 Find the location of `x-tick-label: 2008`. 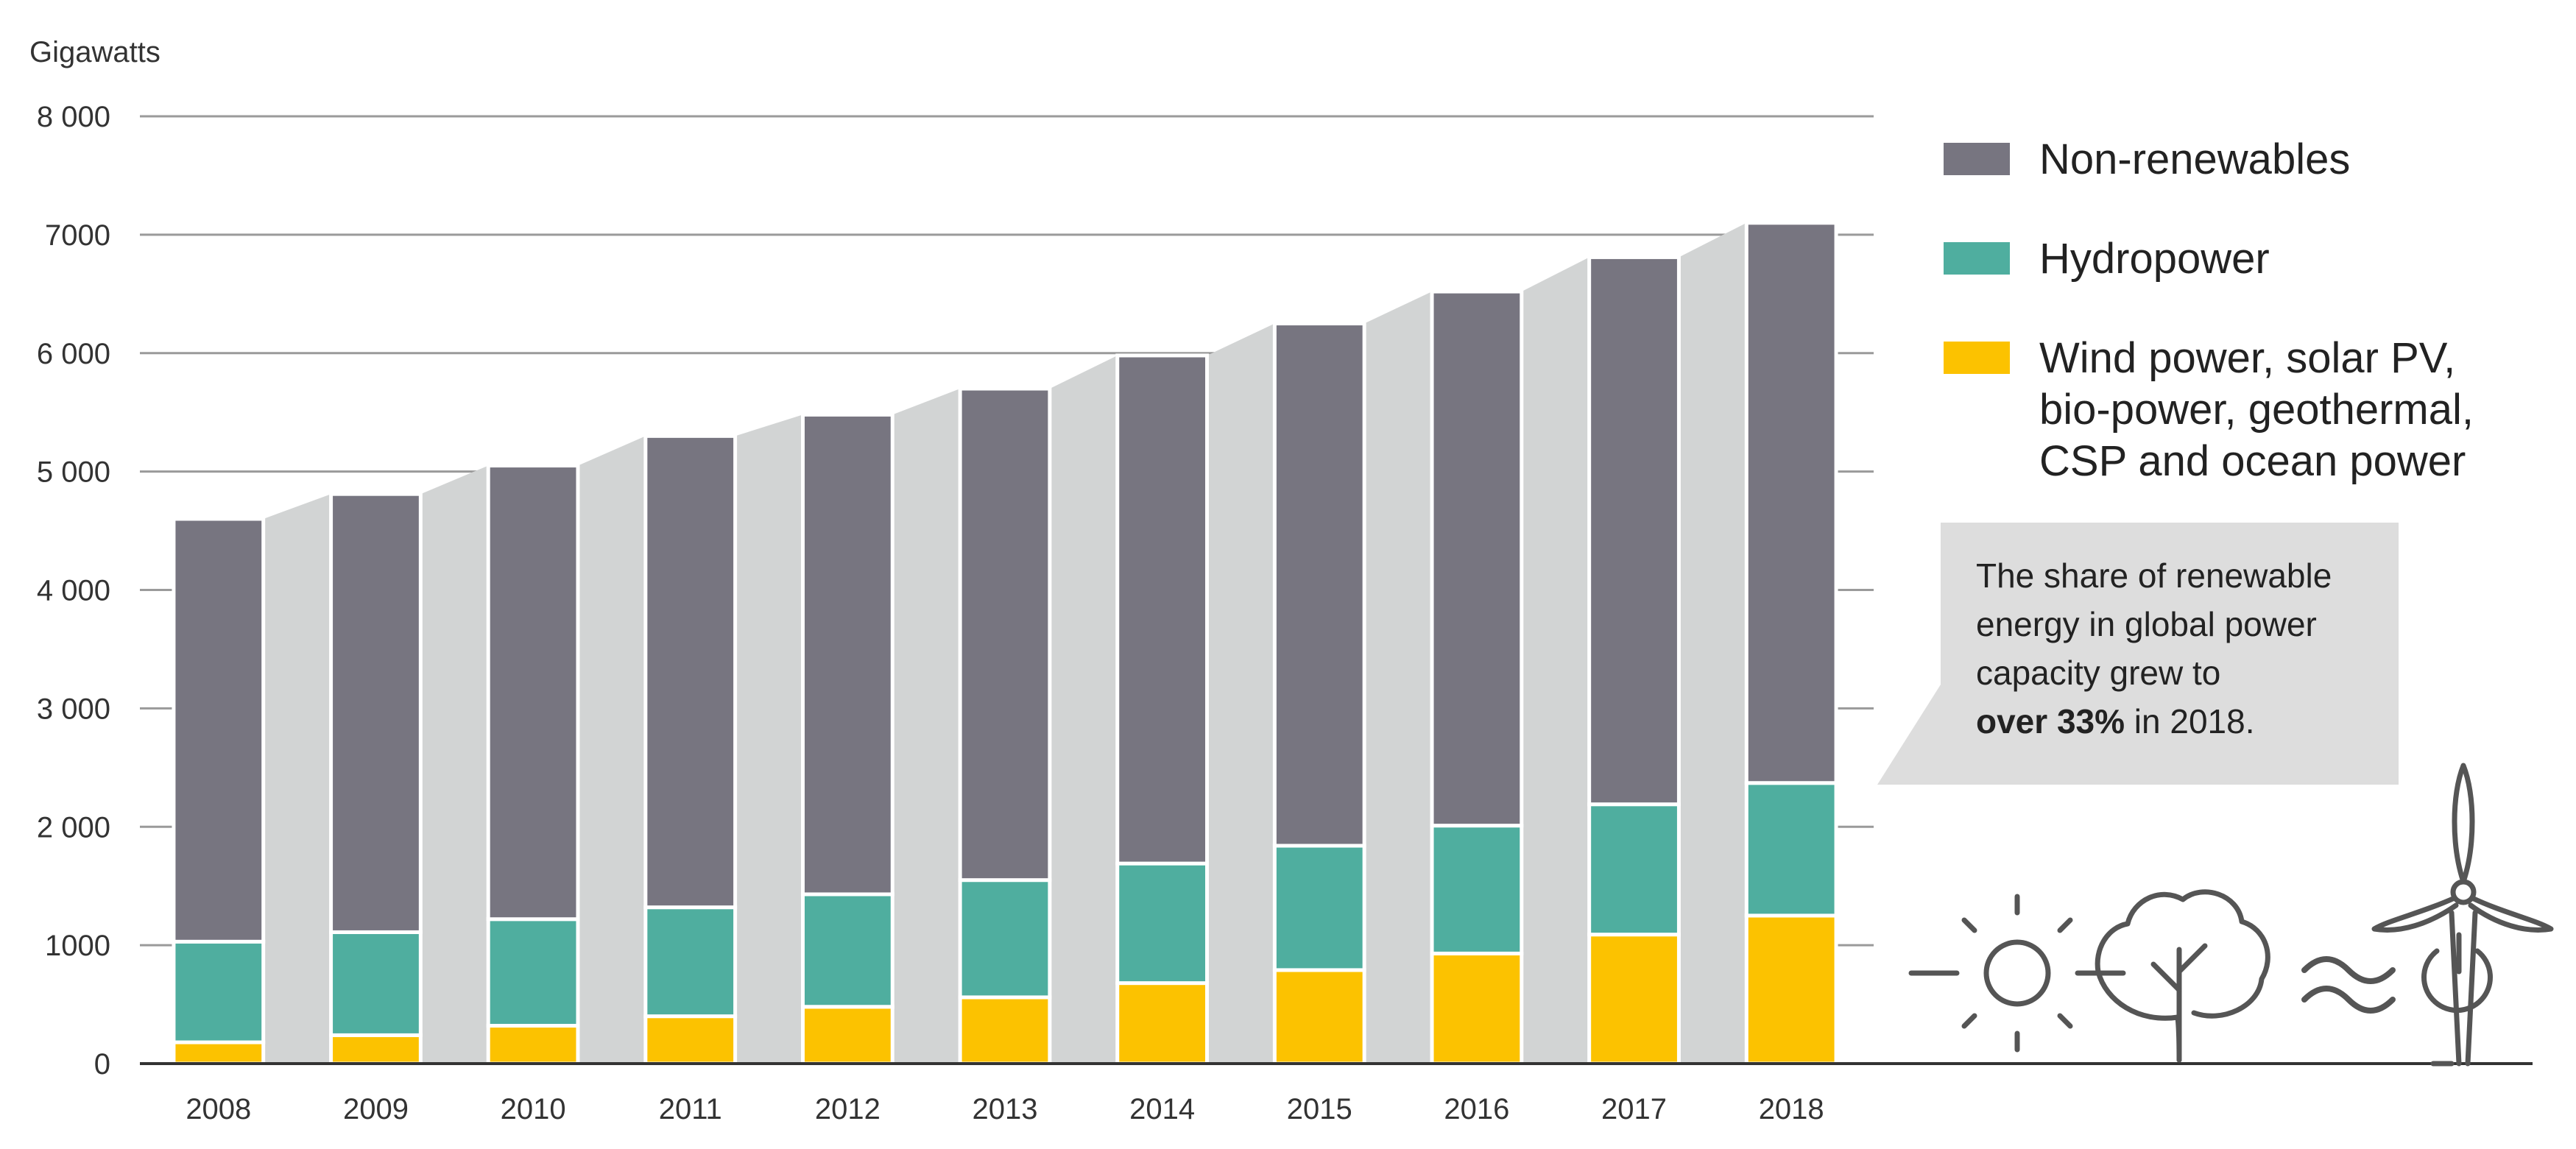

x-tick-label: 2008 is located at coordinates (218, 1109).